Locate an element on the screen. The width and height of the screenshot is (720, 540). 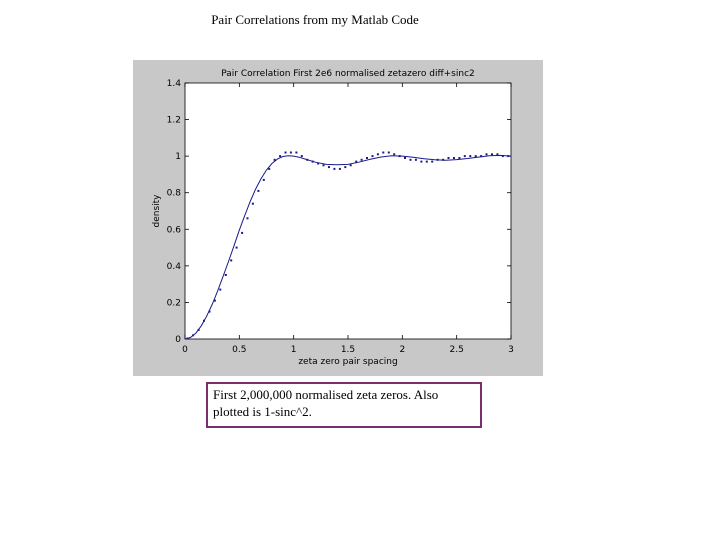
y-tick-label: 0.8 is located at coordinates (174, 194).